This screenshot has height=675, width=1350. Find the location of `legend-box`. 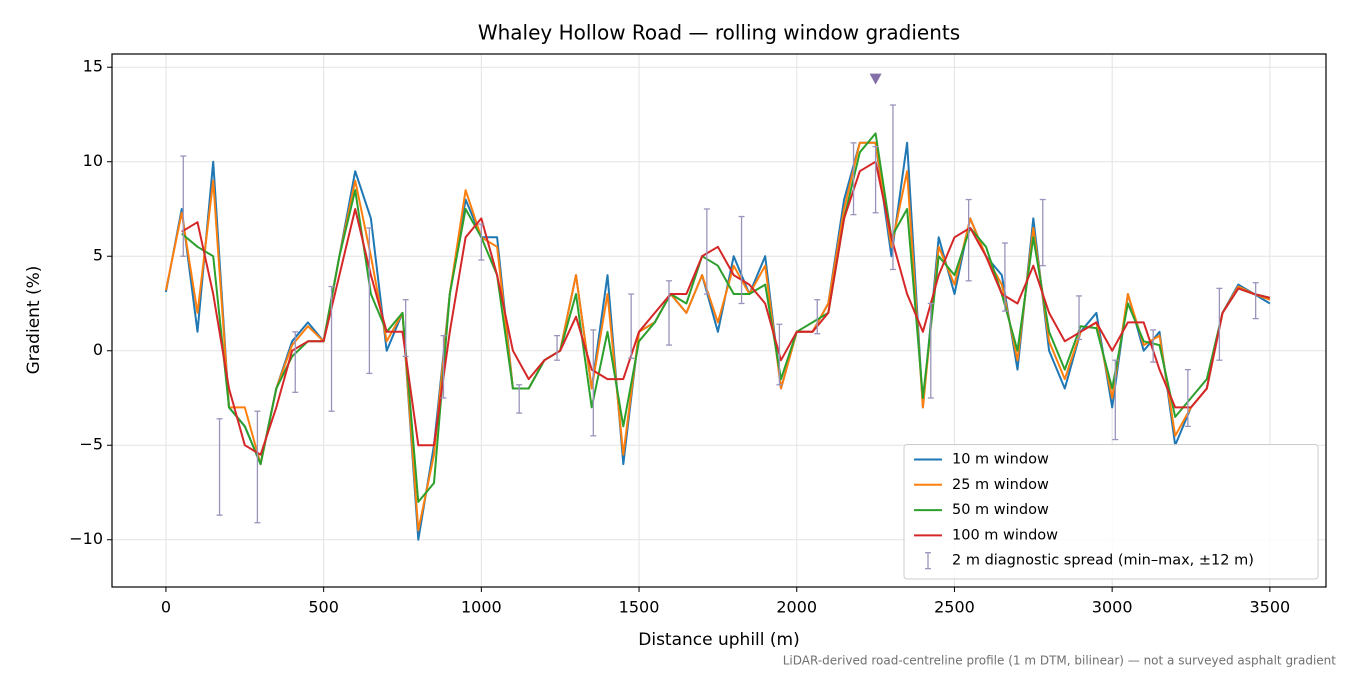

legend-box is located at coordinates (1111, 512).